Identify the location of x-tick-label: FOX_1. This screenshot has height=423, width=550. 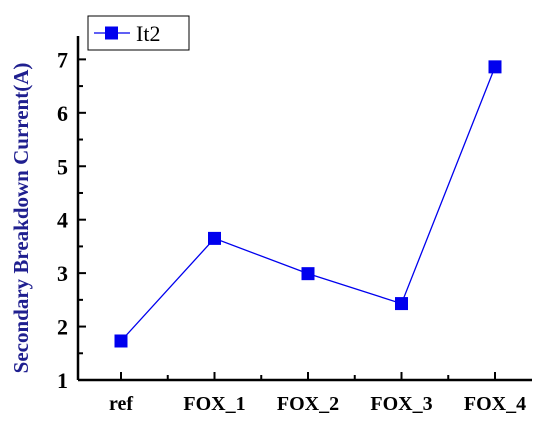
(214, 404).